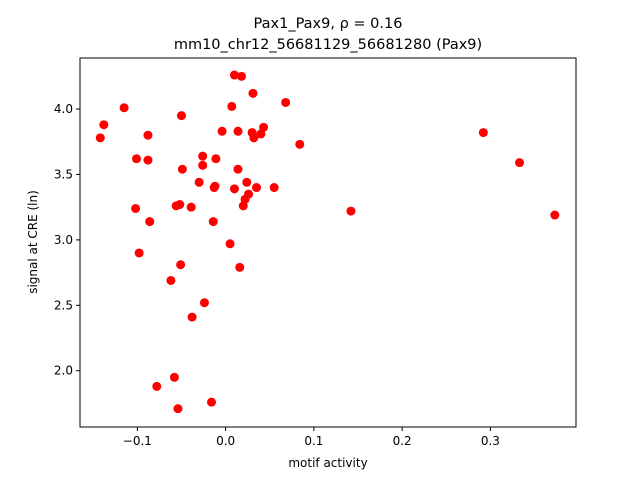 The image size is (640, 480). Describe the element at coordinates (328, 45) in the screenshot. I see `chart-title-line2: mm10_chr12_56681129_56681280 (Pax9)` at that location.